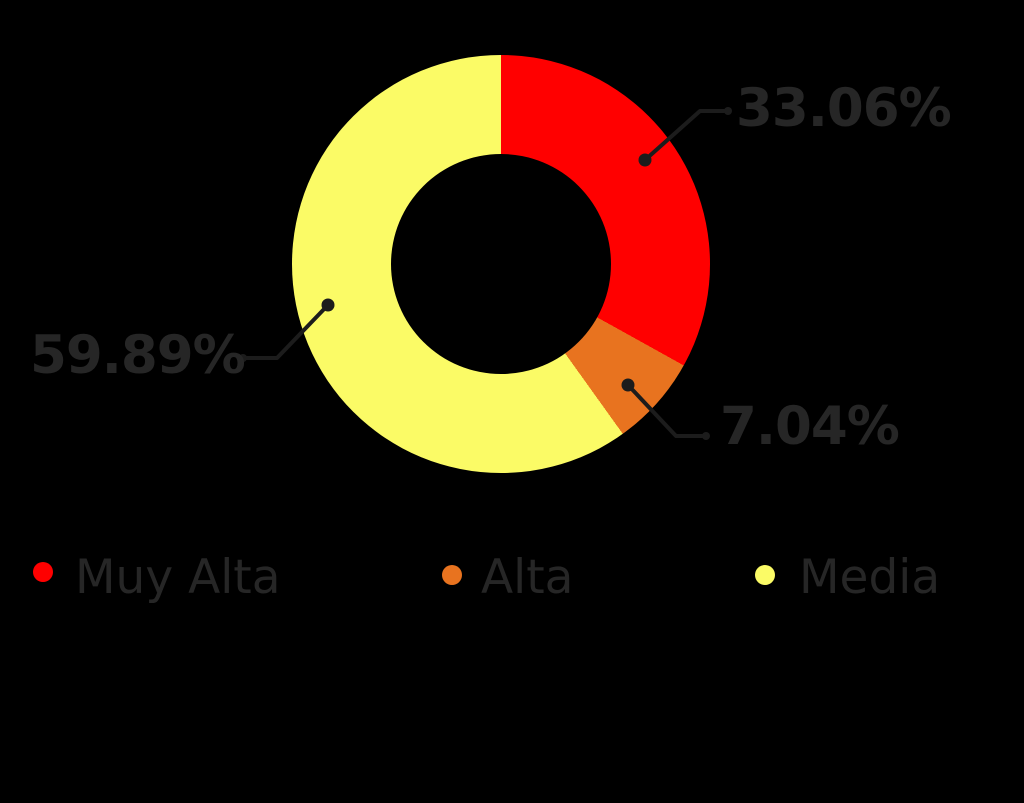 The width and height of the screenshot is (1024, 803). Describe the element at coordinates (178, 577) in the screenshot. I see `legend-label-muy-alta: Muy Alta` at that location.